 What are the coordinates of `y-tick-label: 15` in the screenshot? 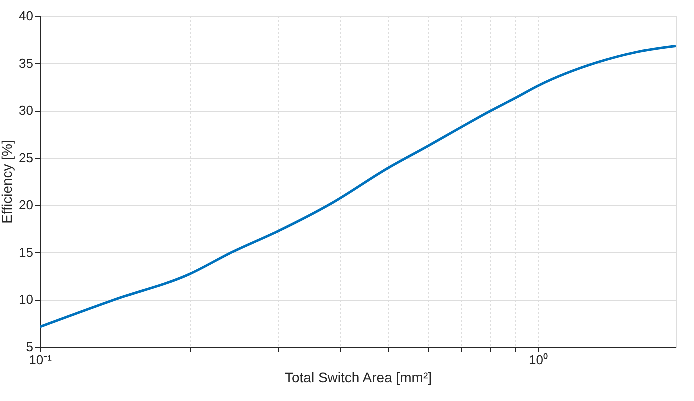 It's located at (26, 252).